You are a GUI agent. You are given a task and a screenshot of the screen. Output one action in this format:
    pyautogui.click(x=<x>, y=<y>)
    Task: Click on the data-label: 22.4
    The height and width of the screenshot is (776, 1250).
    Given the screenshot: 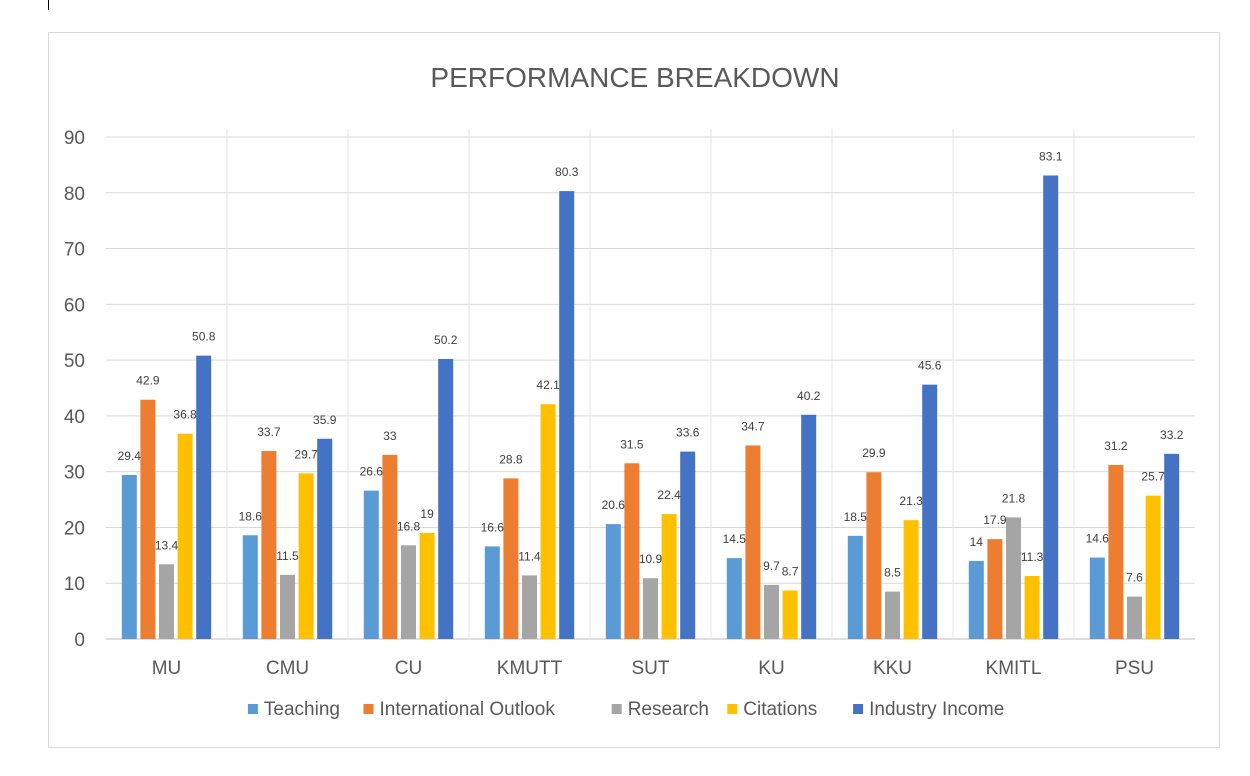 What is the action you would take?
    pyautogui.click(x=669, y=495)
    